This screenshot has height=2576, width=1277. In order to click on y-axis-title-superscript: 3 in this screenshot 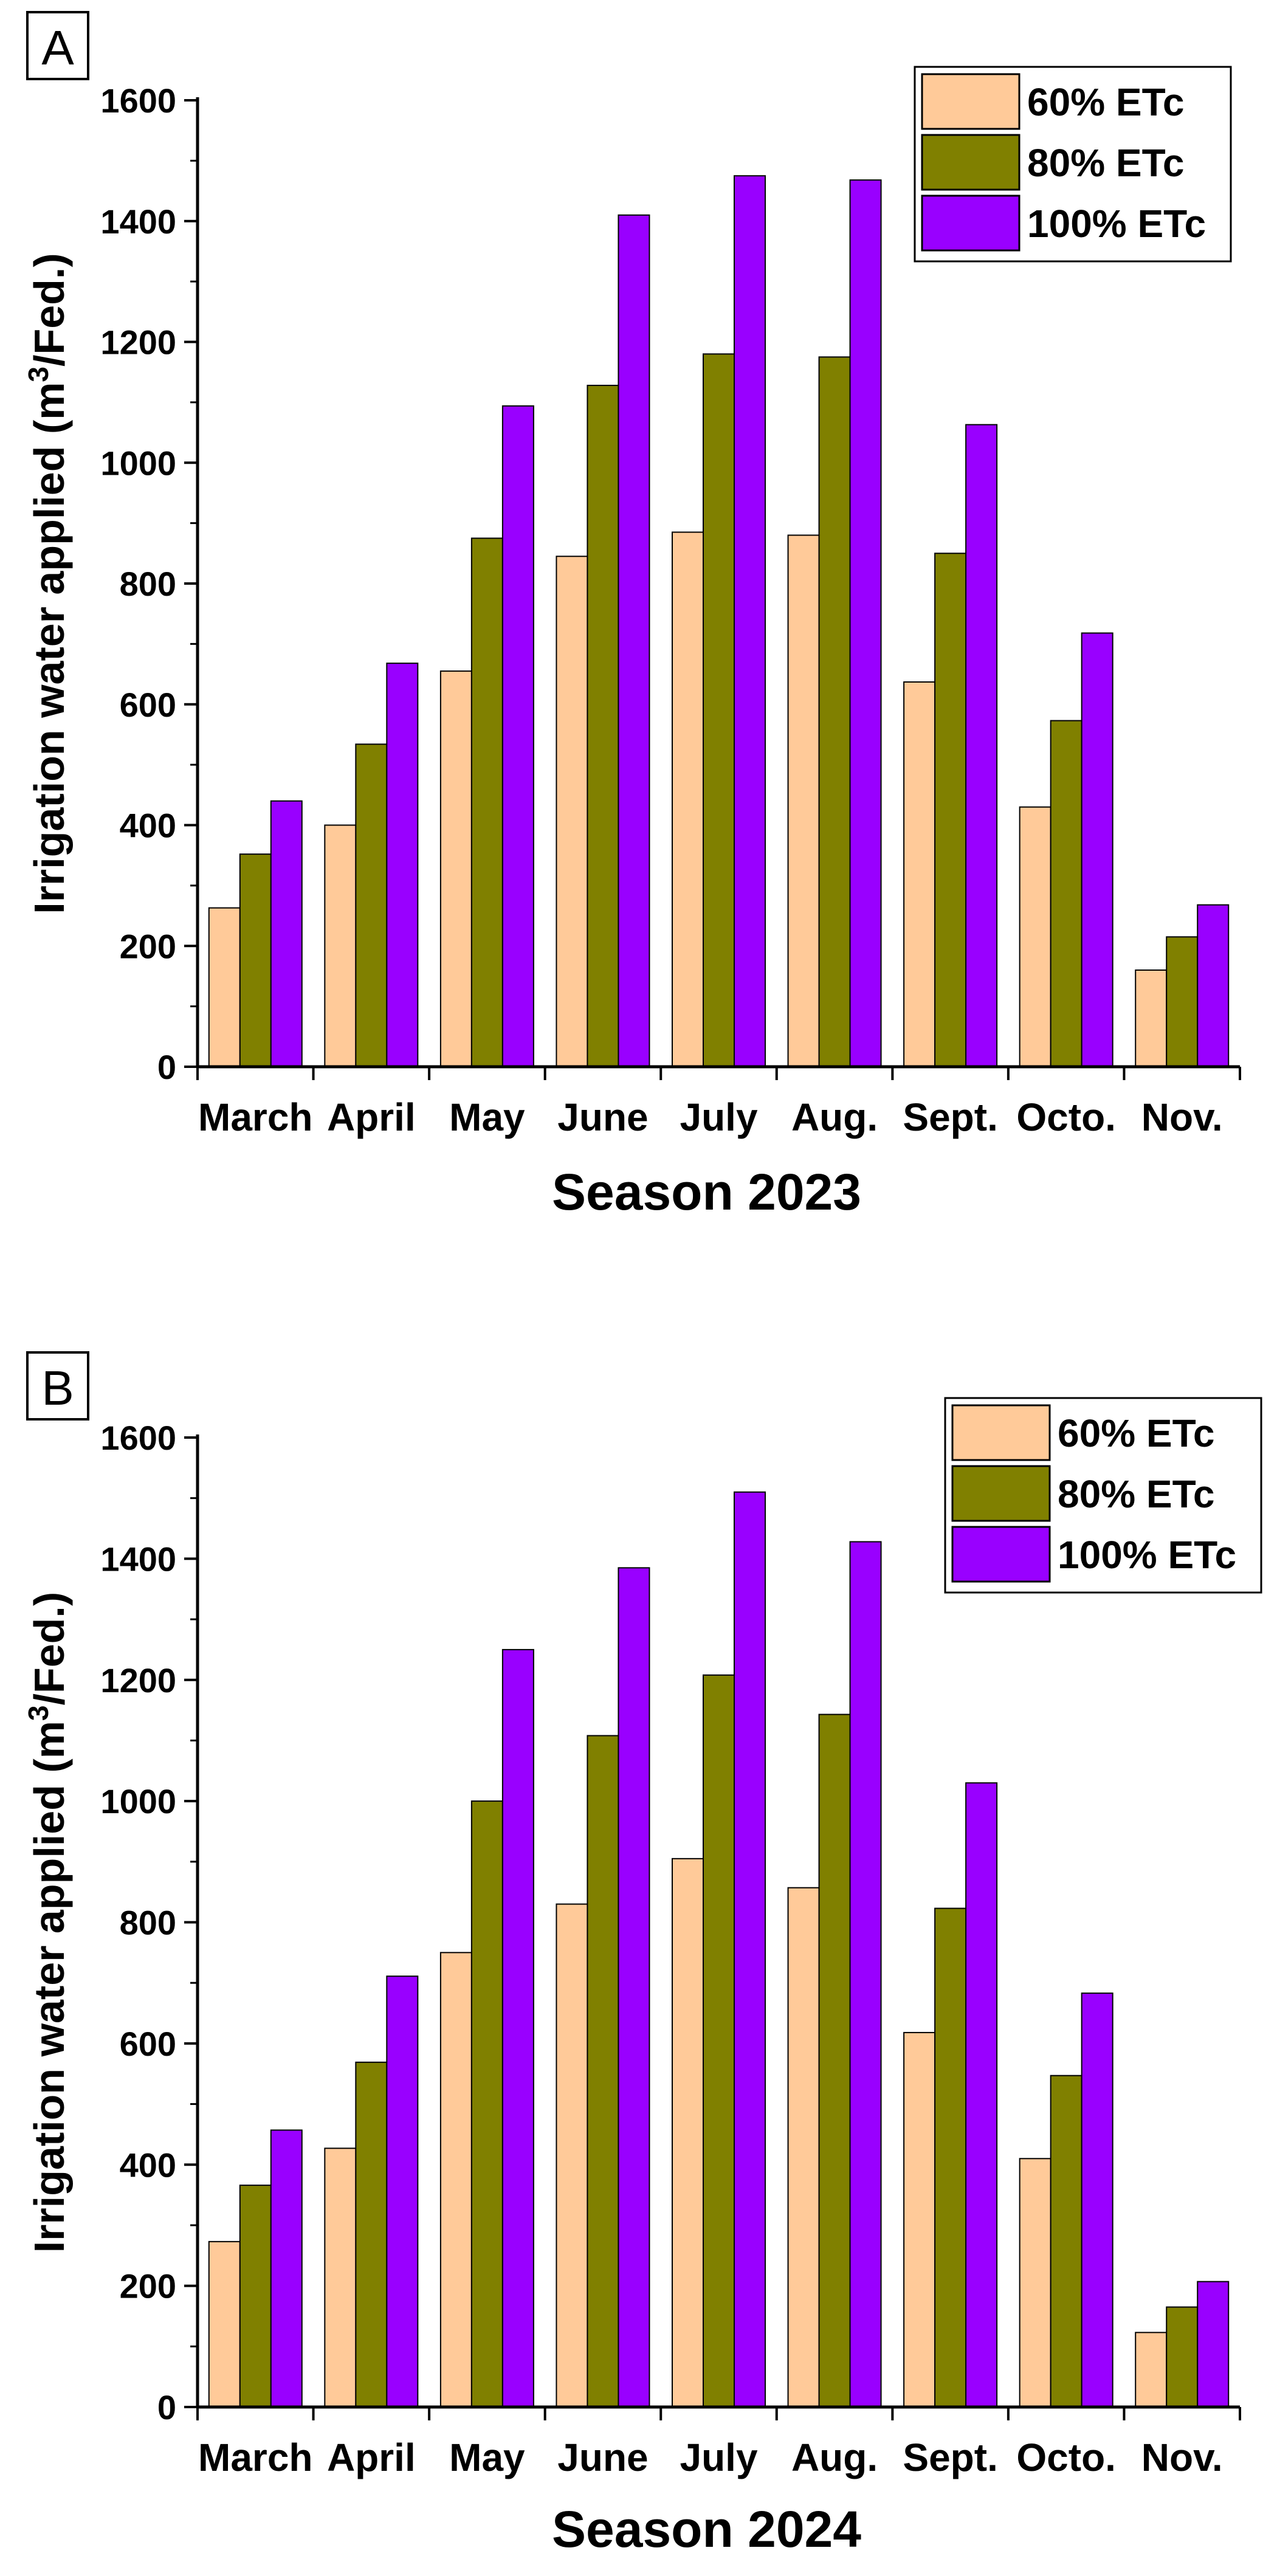, I will do `click(38, 1713)`.